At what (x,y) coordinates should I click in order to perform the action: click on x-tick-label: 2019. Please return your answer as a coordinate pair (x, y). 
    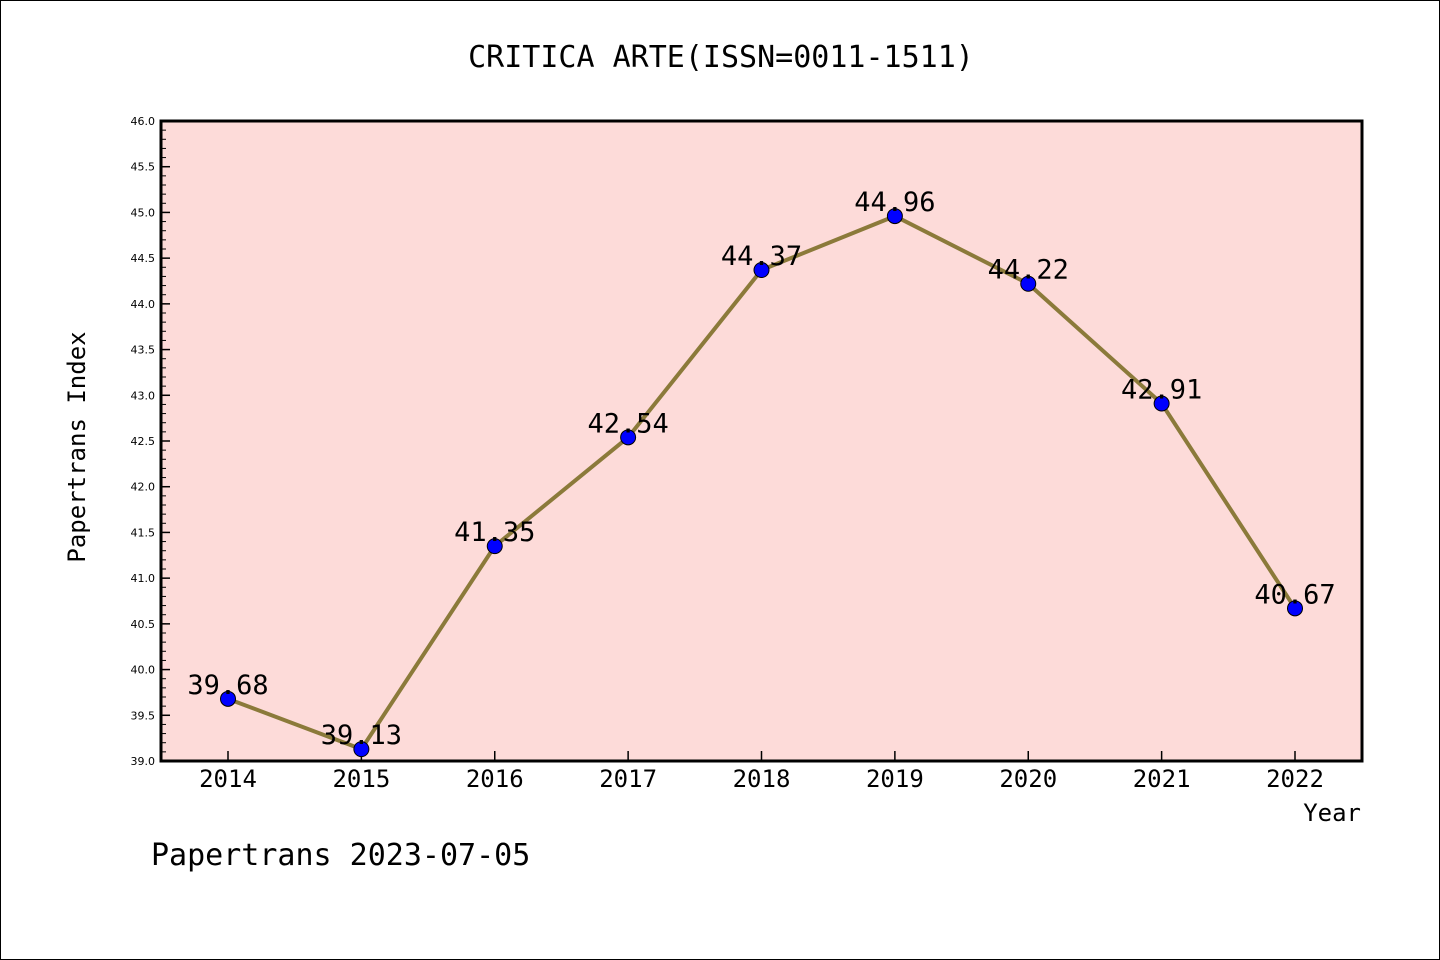
    Looking at the image, I should click on (895, 779).